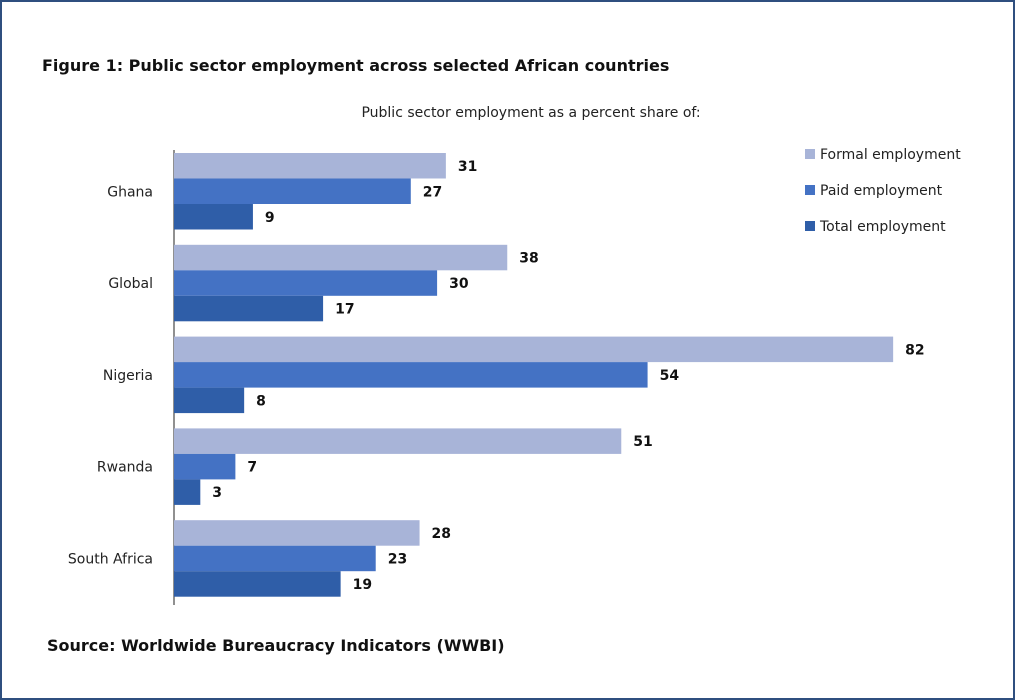 The image size is (1019, 700). Describe the element at coordinates (411, 375) in the screenshot. I see `bar-nigeria-paid` at that location.